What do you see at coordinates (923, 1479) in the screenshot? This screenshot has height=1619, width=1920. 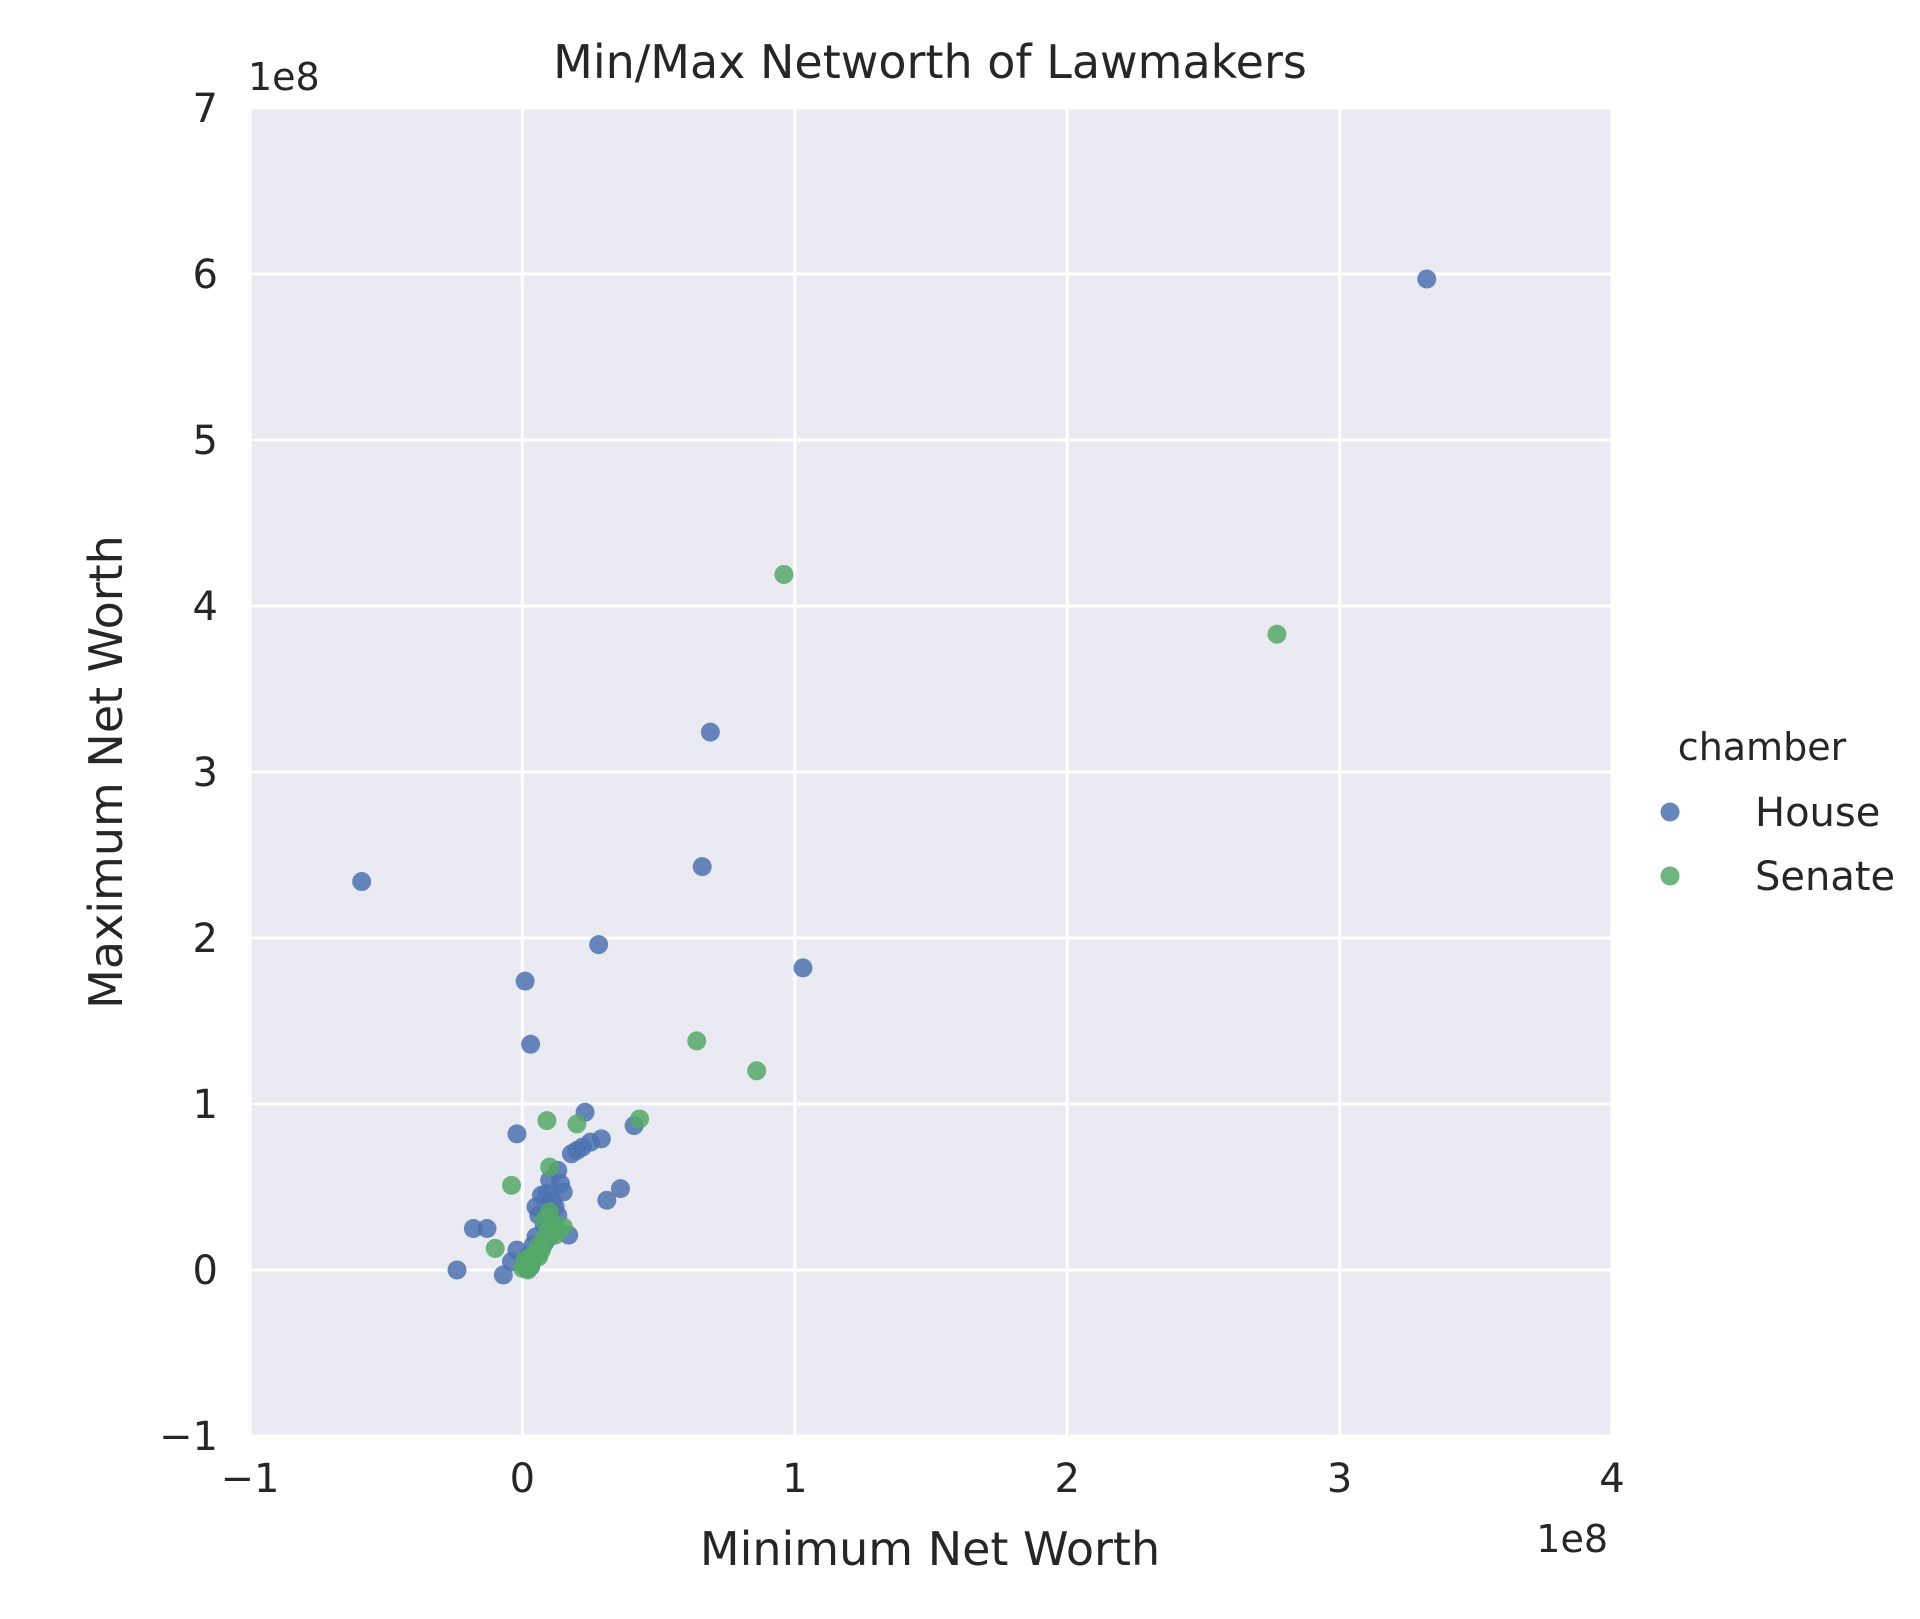 I see `x-tick-labels: −1 0 1 2 3 4` at bounding box center [923, 1479].